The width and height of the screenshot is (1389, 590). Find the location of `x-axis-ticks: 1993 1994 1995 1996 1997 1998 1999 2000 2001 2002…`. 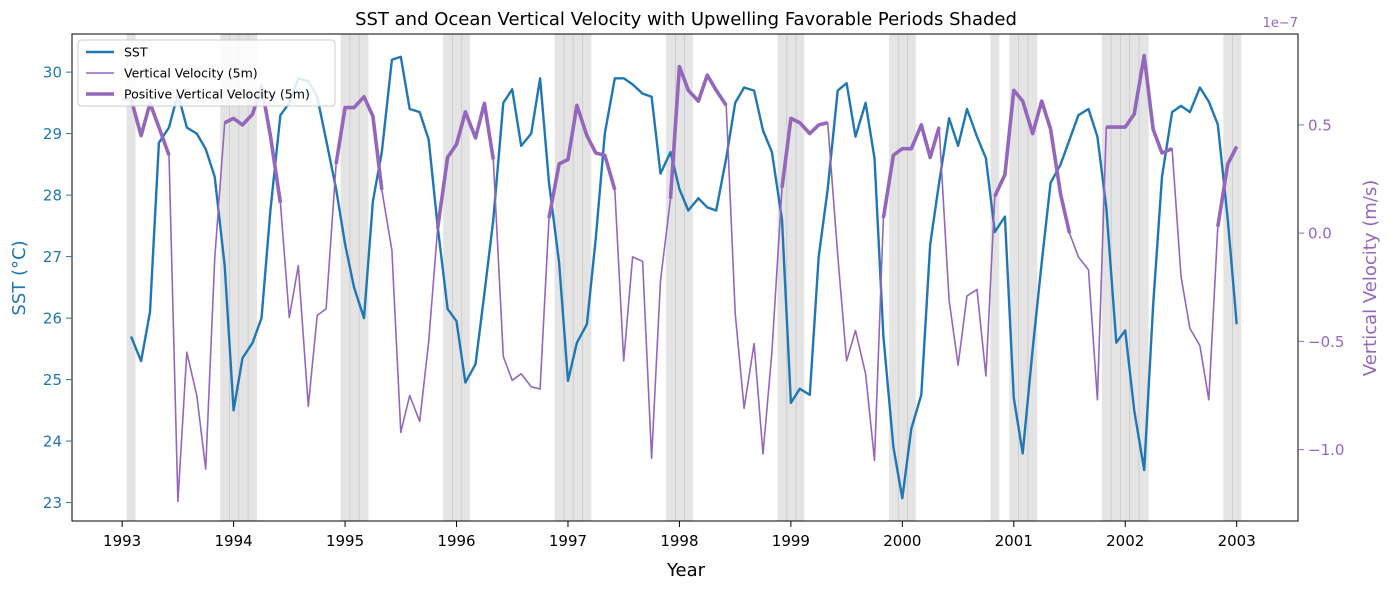

x-axis-ticks: 1993 1994 1995 1996 1997 1998 1999 2000 2001 2002… is located at coordinates (679, 535).